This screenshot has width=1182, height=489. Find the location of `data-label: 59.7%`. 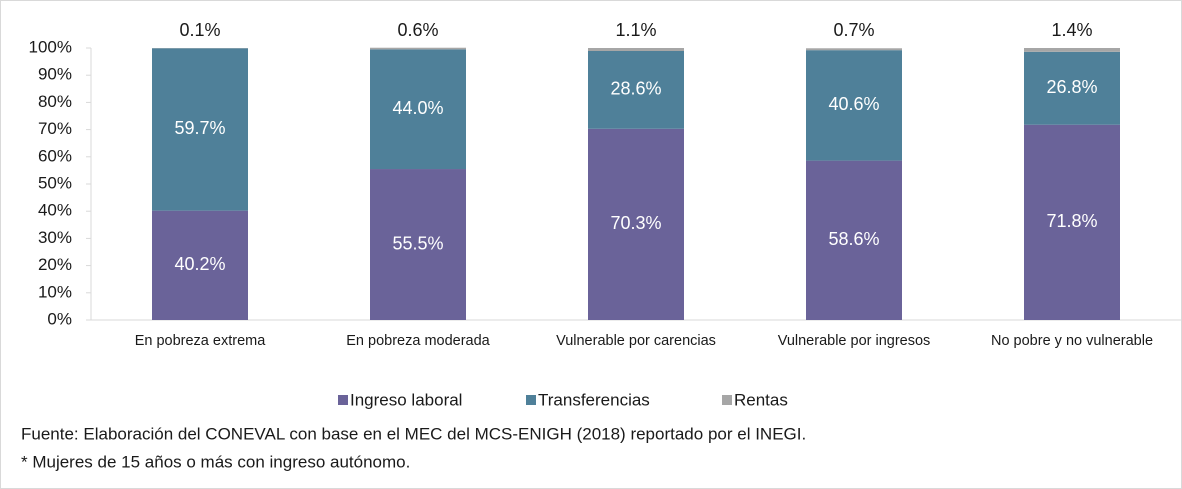

data-label: 59.7% is located at coordinates (199, 128).